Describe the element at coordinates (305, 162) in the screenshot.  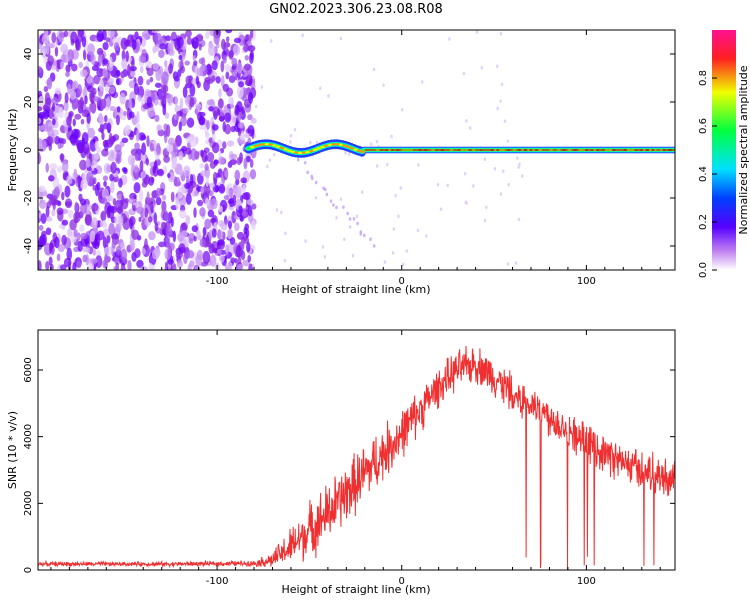
I see `diagonal-track-dot` at that location.